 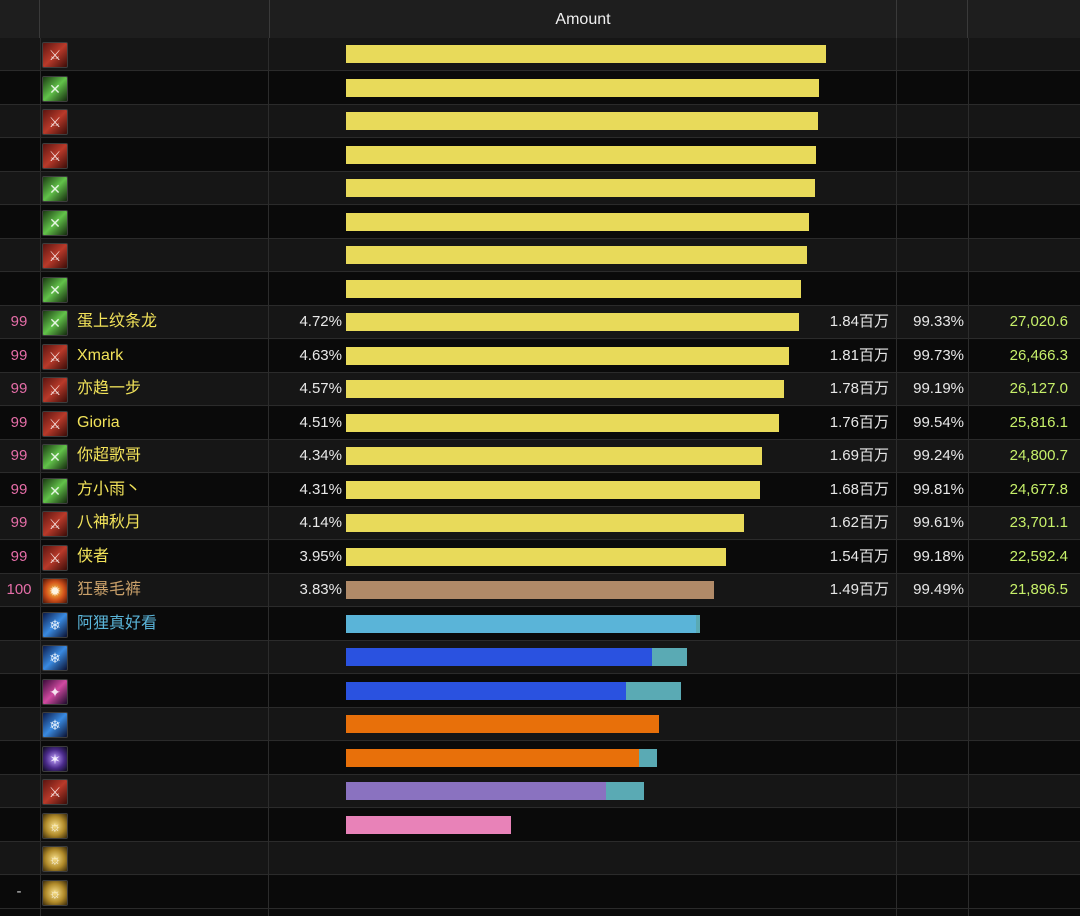 What do you see at coordinates (540, 523) in the screenshot?
I see `table-row: 99 ⚔ 八神秋月 4.14% 1.62百万 99.61% 23,701.1` at bounding box center [540, 523].